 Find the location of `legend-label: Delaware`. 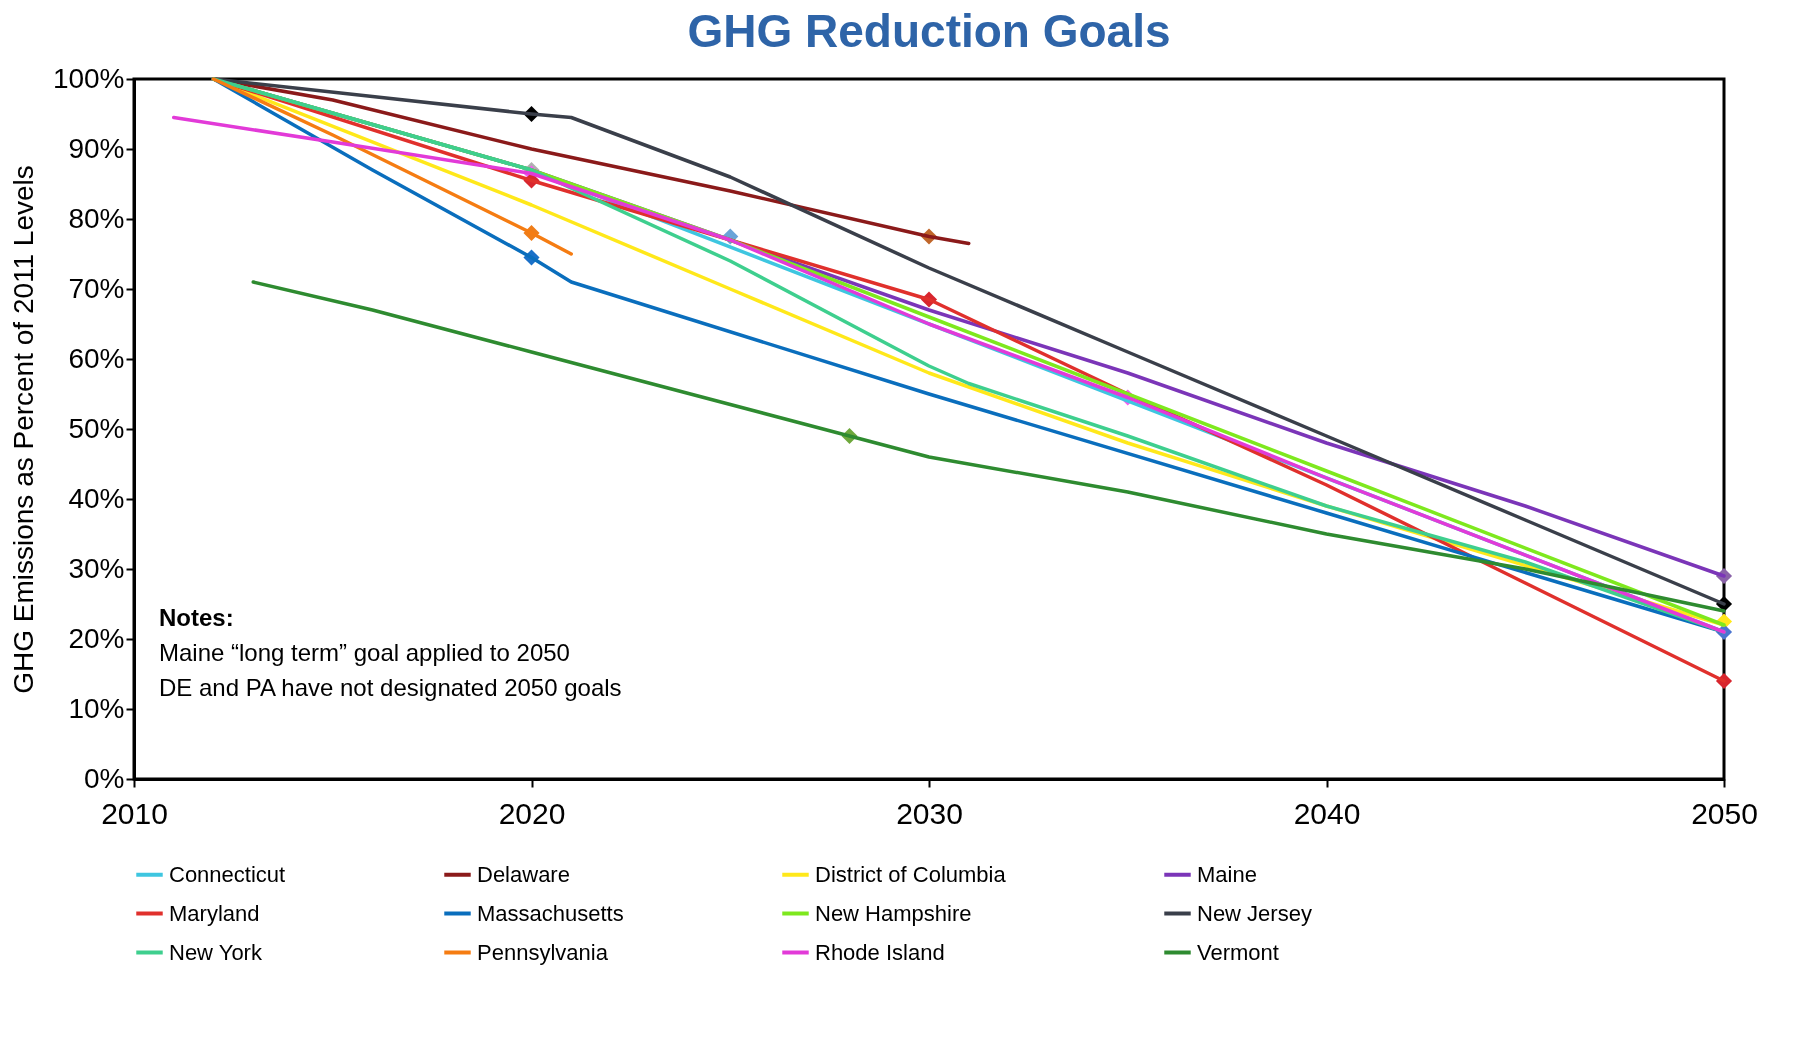

legend-label: Delaware is located at coordinates (523, 874).